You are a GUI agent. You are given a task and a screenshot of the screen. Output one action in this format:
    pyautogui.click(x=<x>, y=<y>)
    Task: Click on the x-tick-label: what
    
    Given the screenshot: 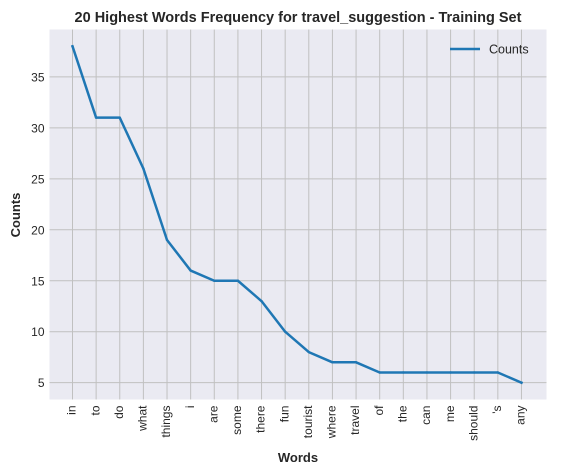 What is the action you would take?
    pyautogui.click(x=143, y=418)
    